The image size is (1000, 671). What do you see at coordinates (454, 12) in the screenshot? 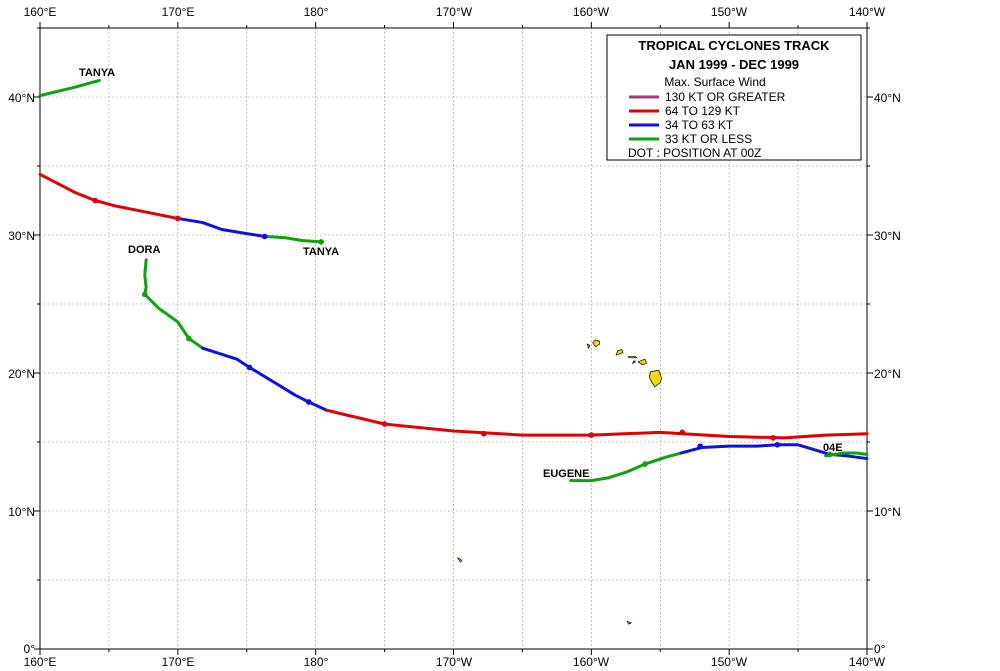
I see `top-tick-label: 170°W` at bounding box center [454, 12].